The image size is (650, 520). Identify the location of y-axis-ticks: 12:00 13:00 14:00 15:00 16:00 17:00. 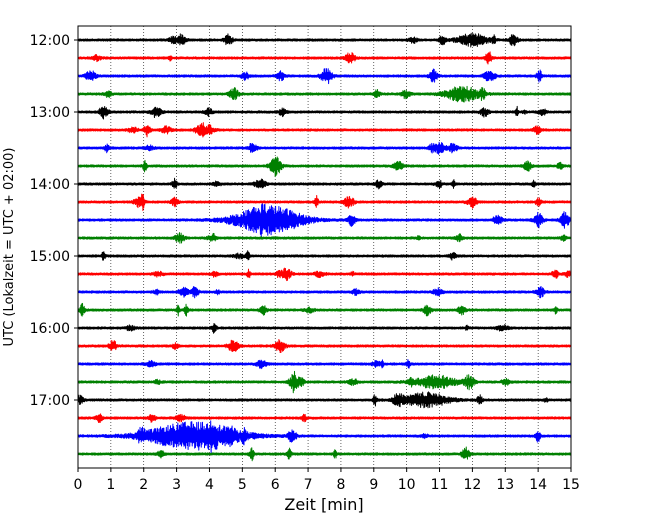
(54, 221).